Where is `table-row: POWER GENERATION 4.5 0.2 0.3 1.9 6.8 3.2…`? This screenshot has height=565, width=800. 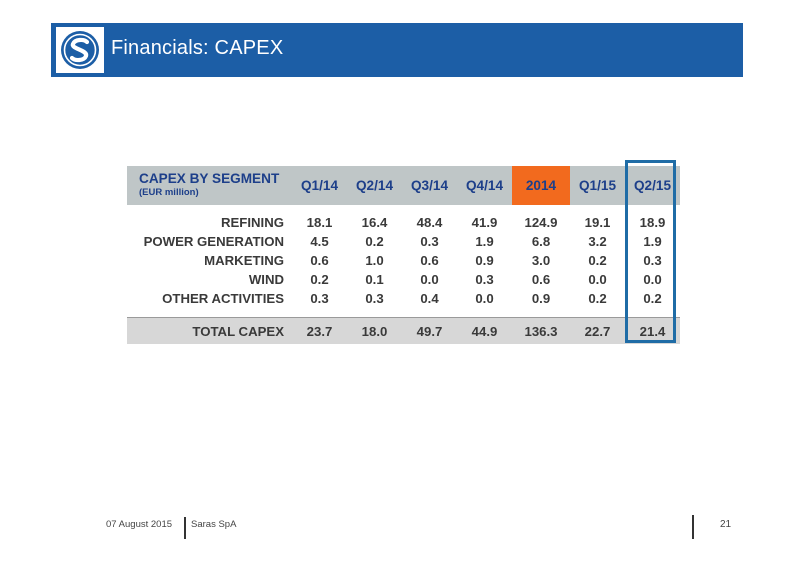 table-row: POWER GENERATION 4.5 0.2 0.3 1.9 6.8 3.2… is located at coordinates (403, 241).